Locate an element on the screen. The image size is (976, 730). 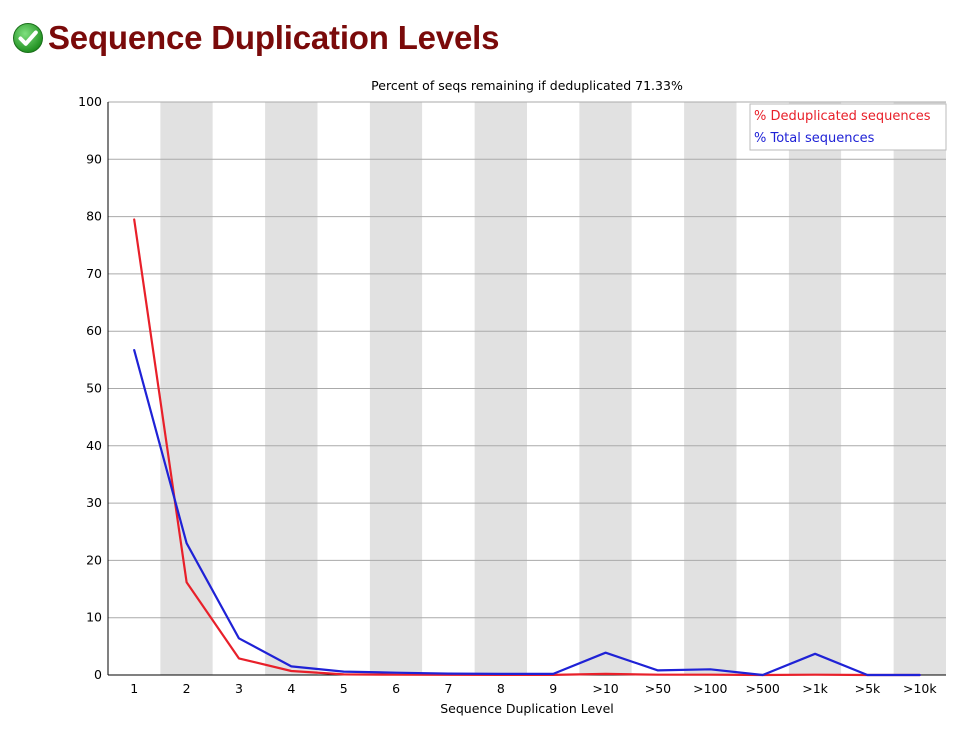
y-tick-label: 0 is located at coordinates (98, 674).